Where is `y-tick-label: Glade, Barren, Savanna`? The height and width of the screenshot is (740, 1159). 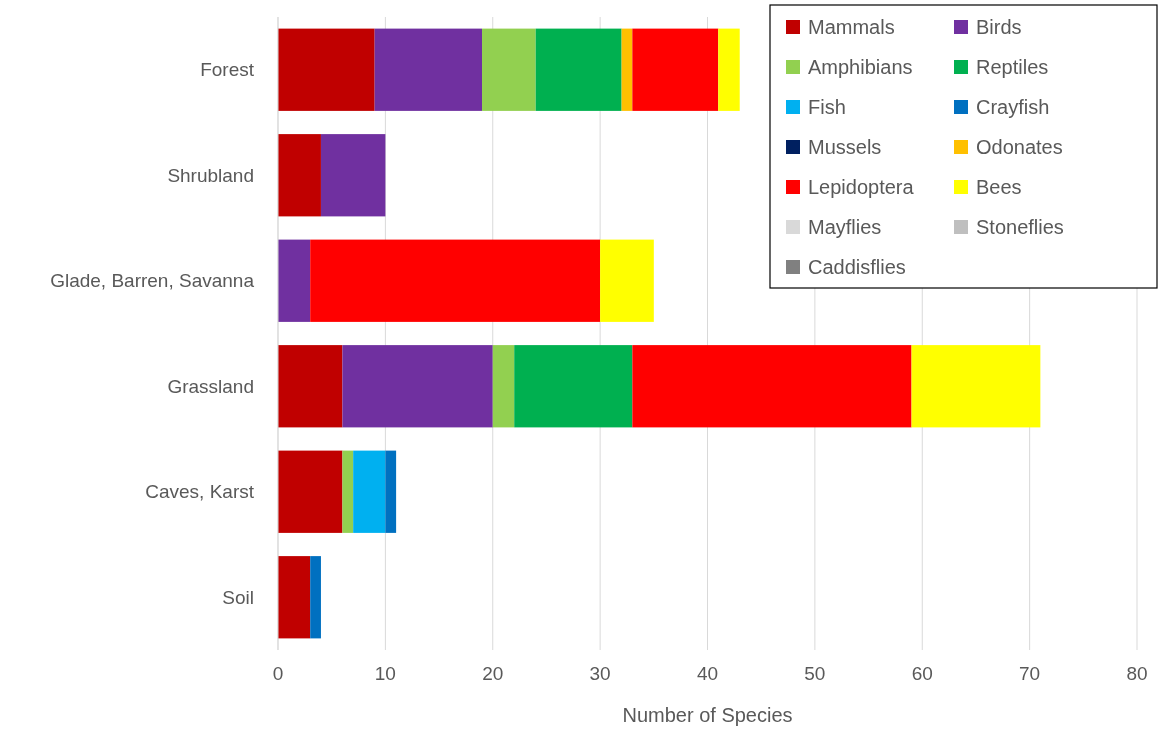 y-tick-label: Glade, Barren, Savanna is located at coordinates (152, 281).